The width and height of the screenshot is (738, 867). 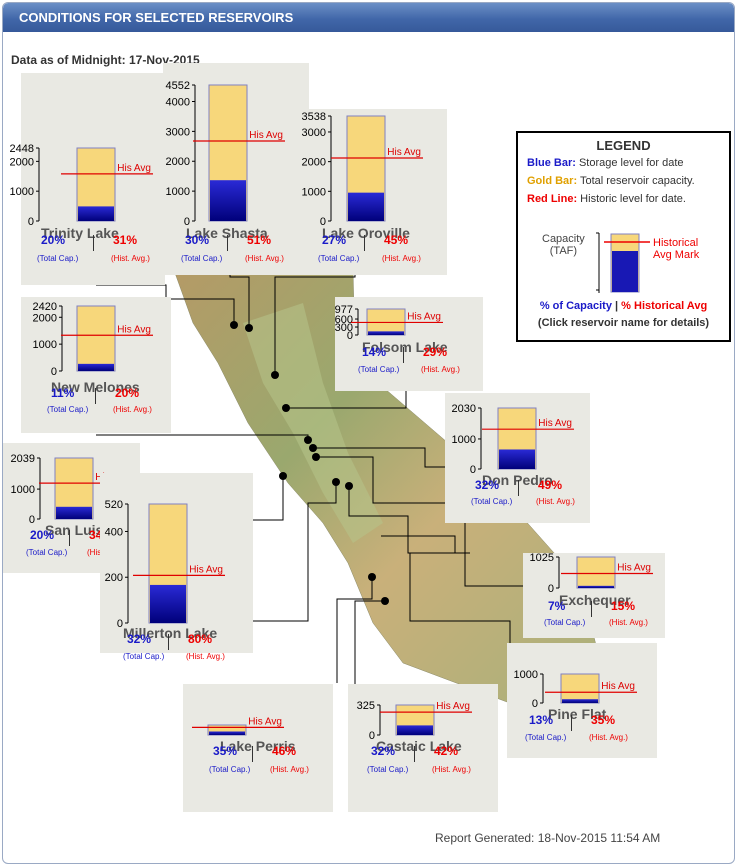 I want to click on dot-shasta, so click(x=249, y=328).